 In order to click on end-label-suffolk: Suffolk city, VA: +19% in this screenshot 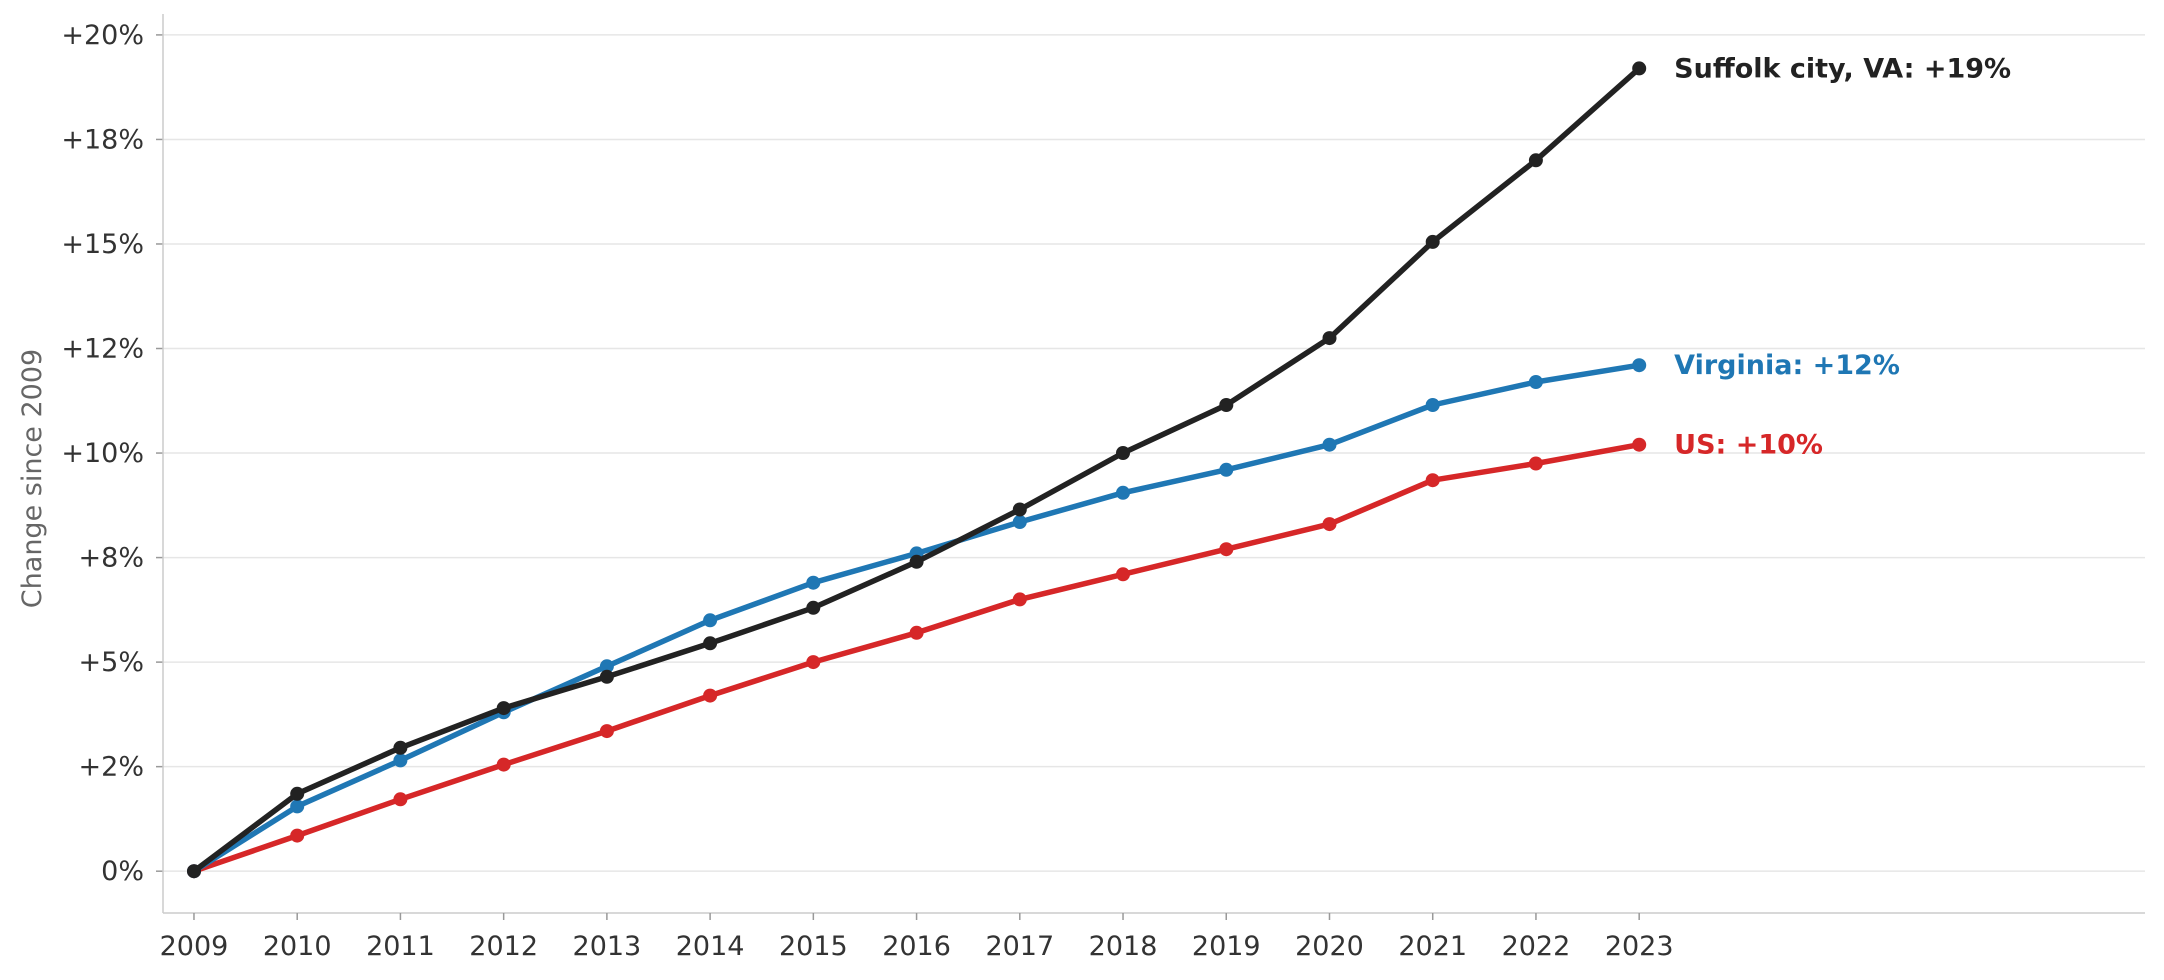, I will do `click(1842, 68)`.